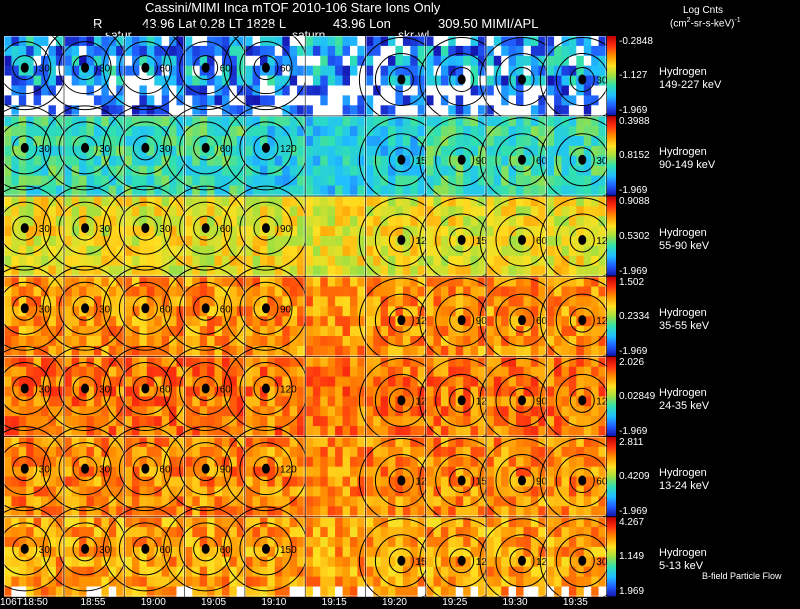  I want to click on heatmap-panel: 120, so click(582, 239).